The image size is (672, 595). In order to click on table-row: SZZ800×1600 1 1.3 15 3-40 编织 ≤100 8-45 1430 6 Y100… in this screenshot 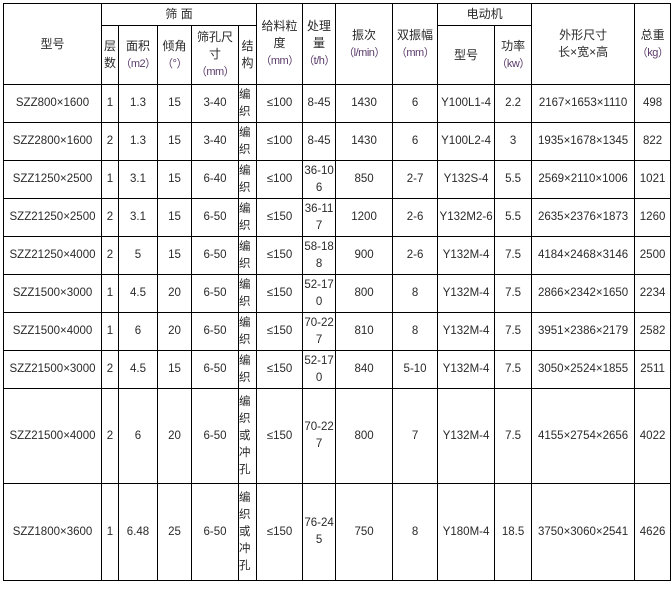, I will do `click(337, 103)`.